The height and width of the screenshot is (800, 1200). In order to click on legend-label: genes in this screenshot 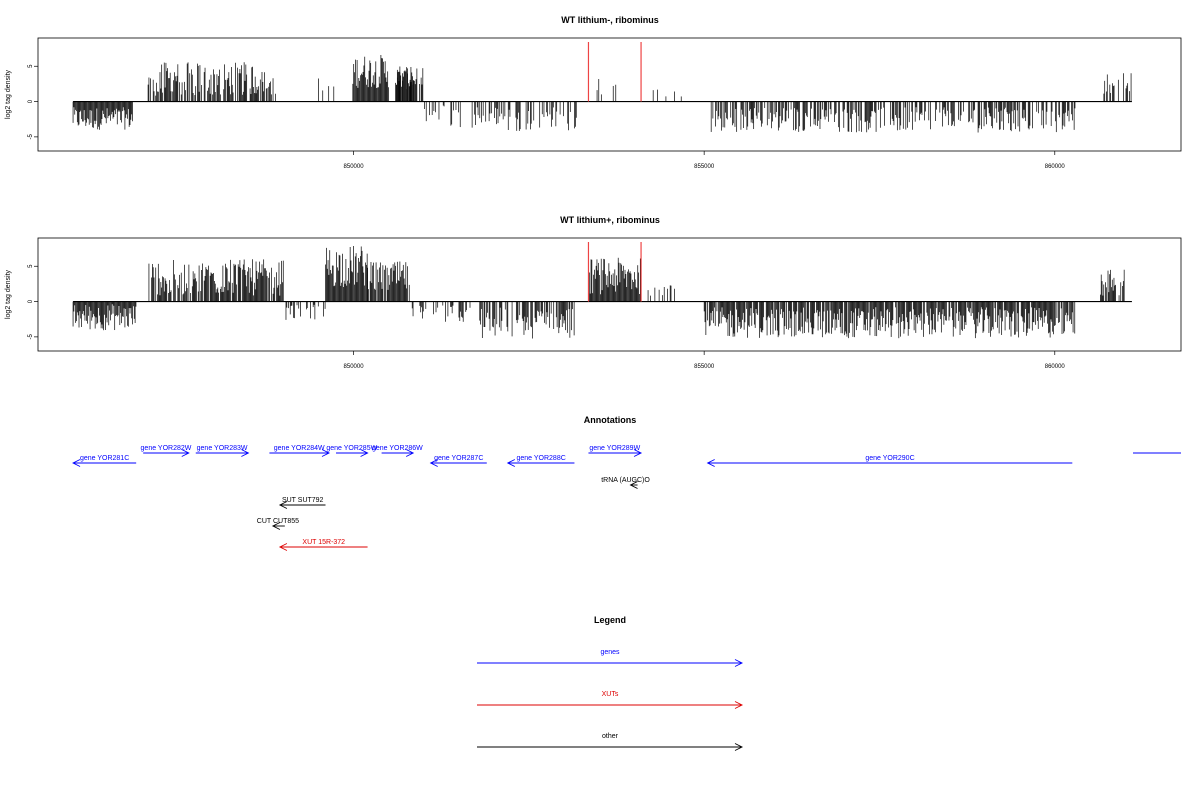, I will do `click(610, 652)`.